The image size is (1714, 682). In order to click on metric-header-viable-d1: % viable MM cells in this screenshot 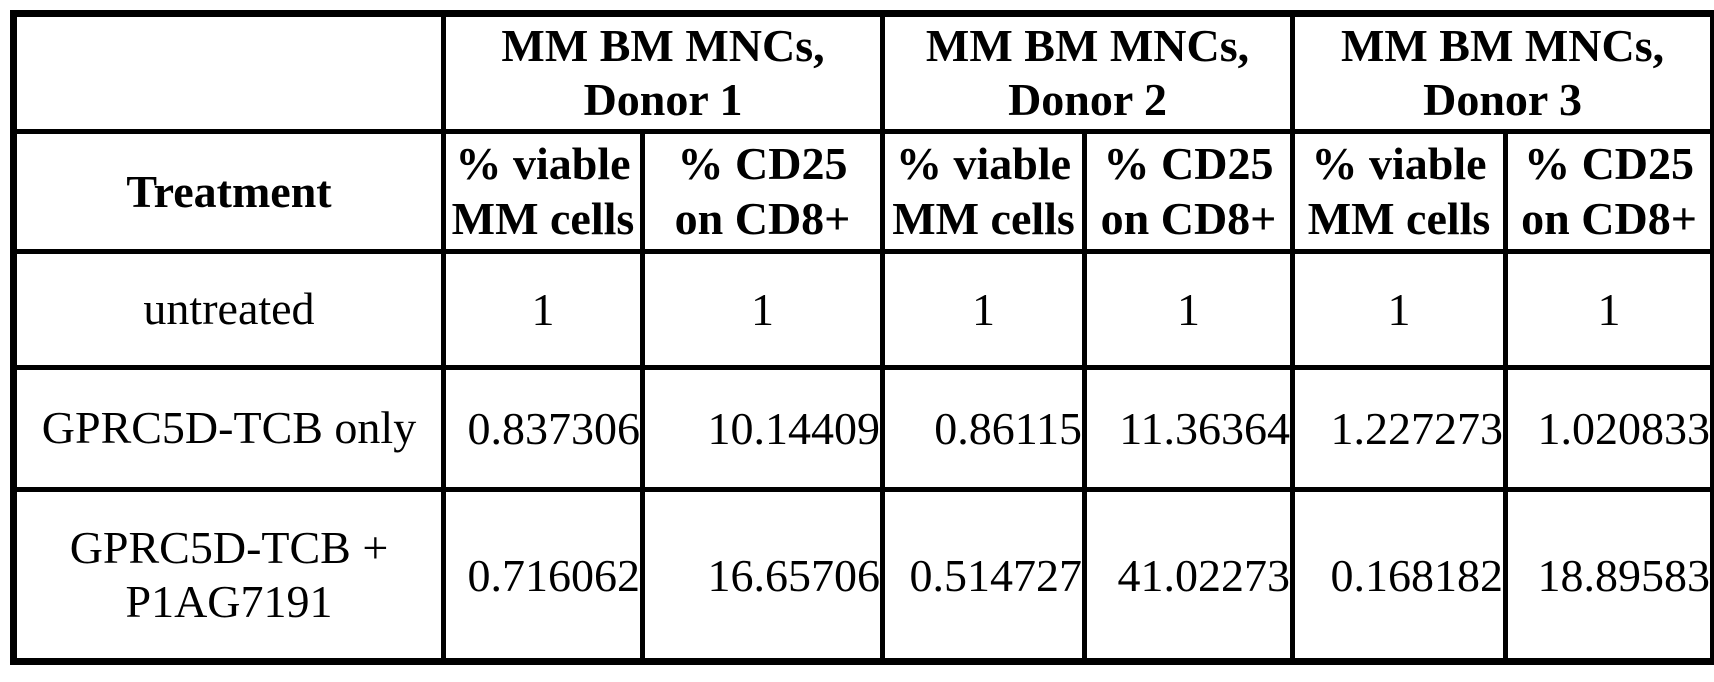, I will do `click(543, 191)`.